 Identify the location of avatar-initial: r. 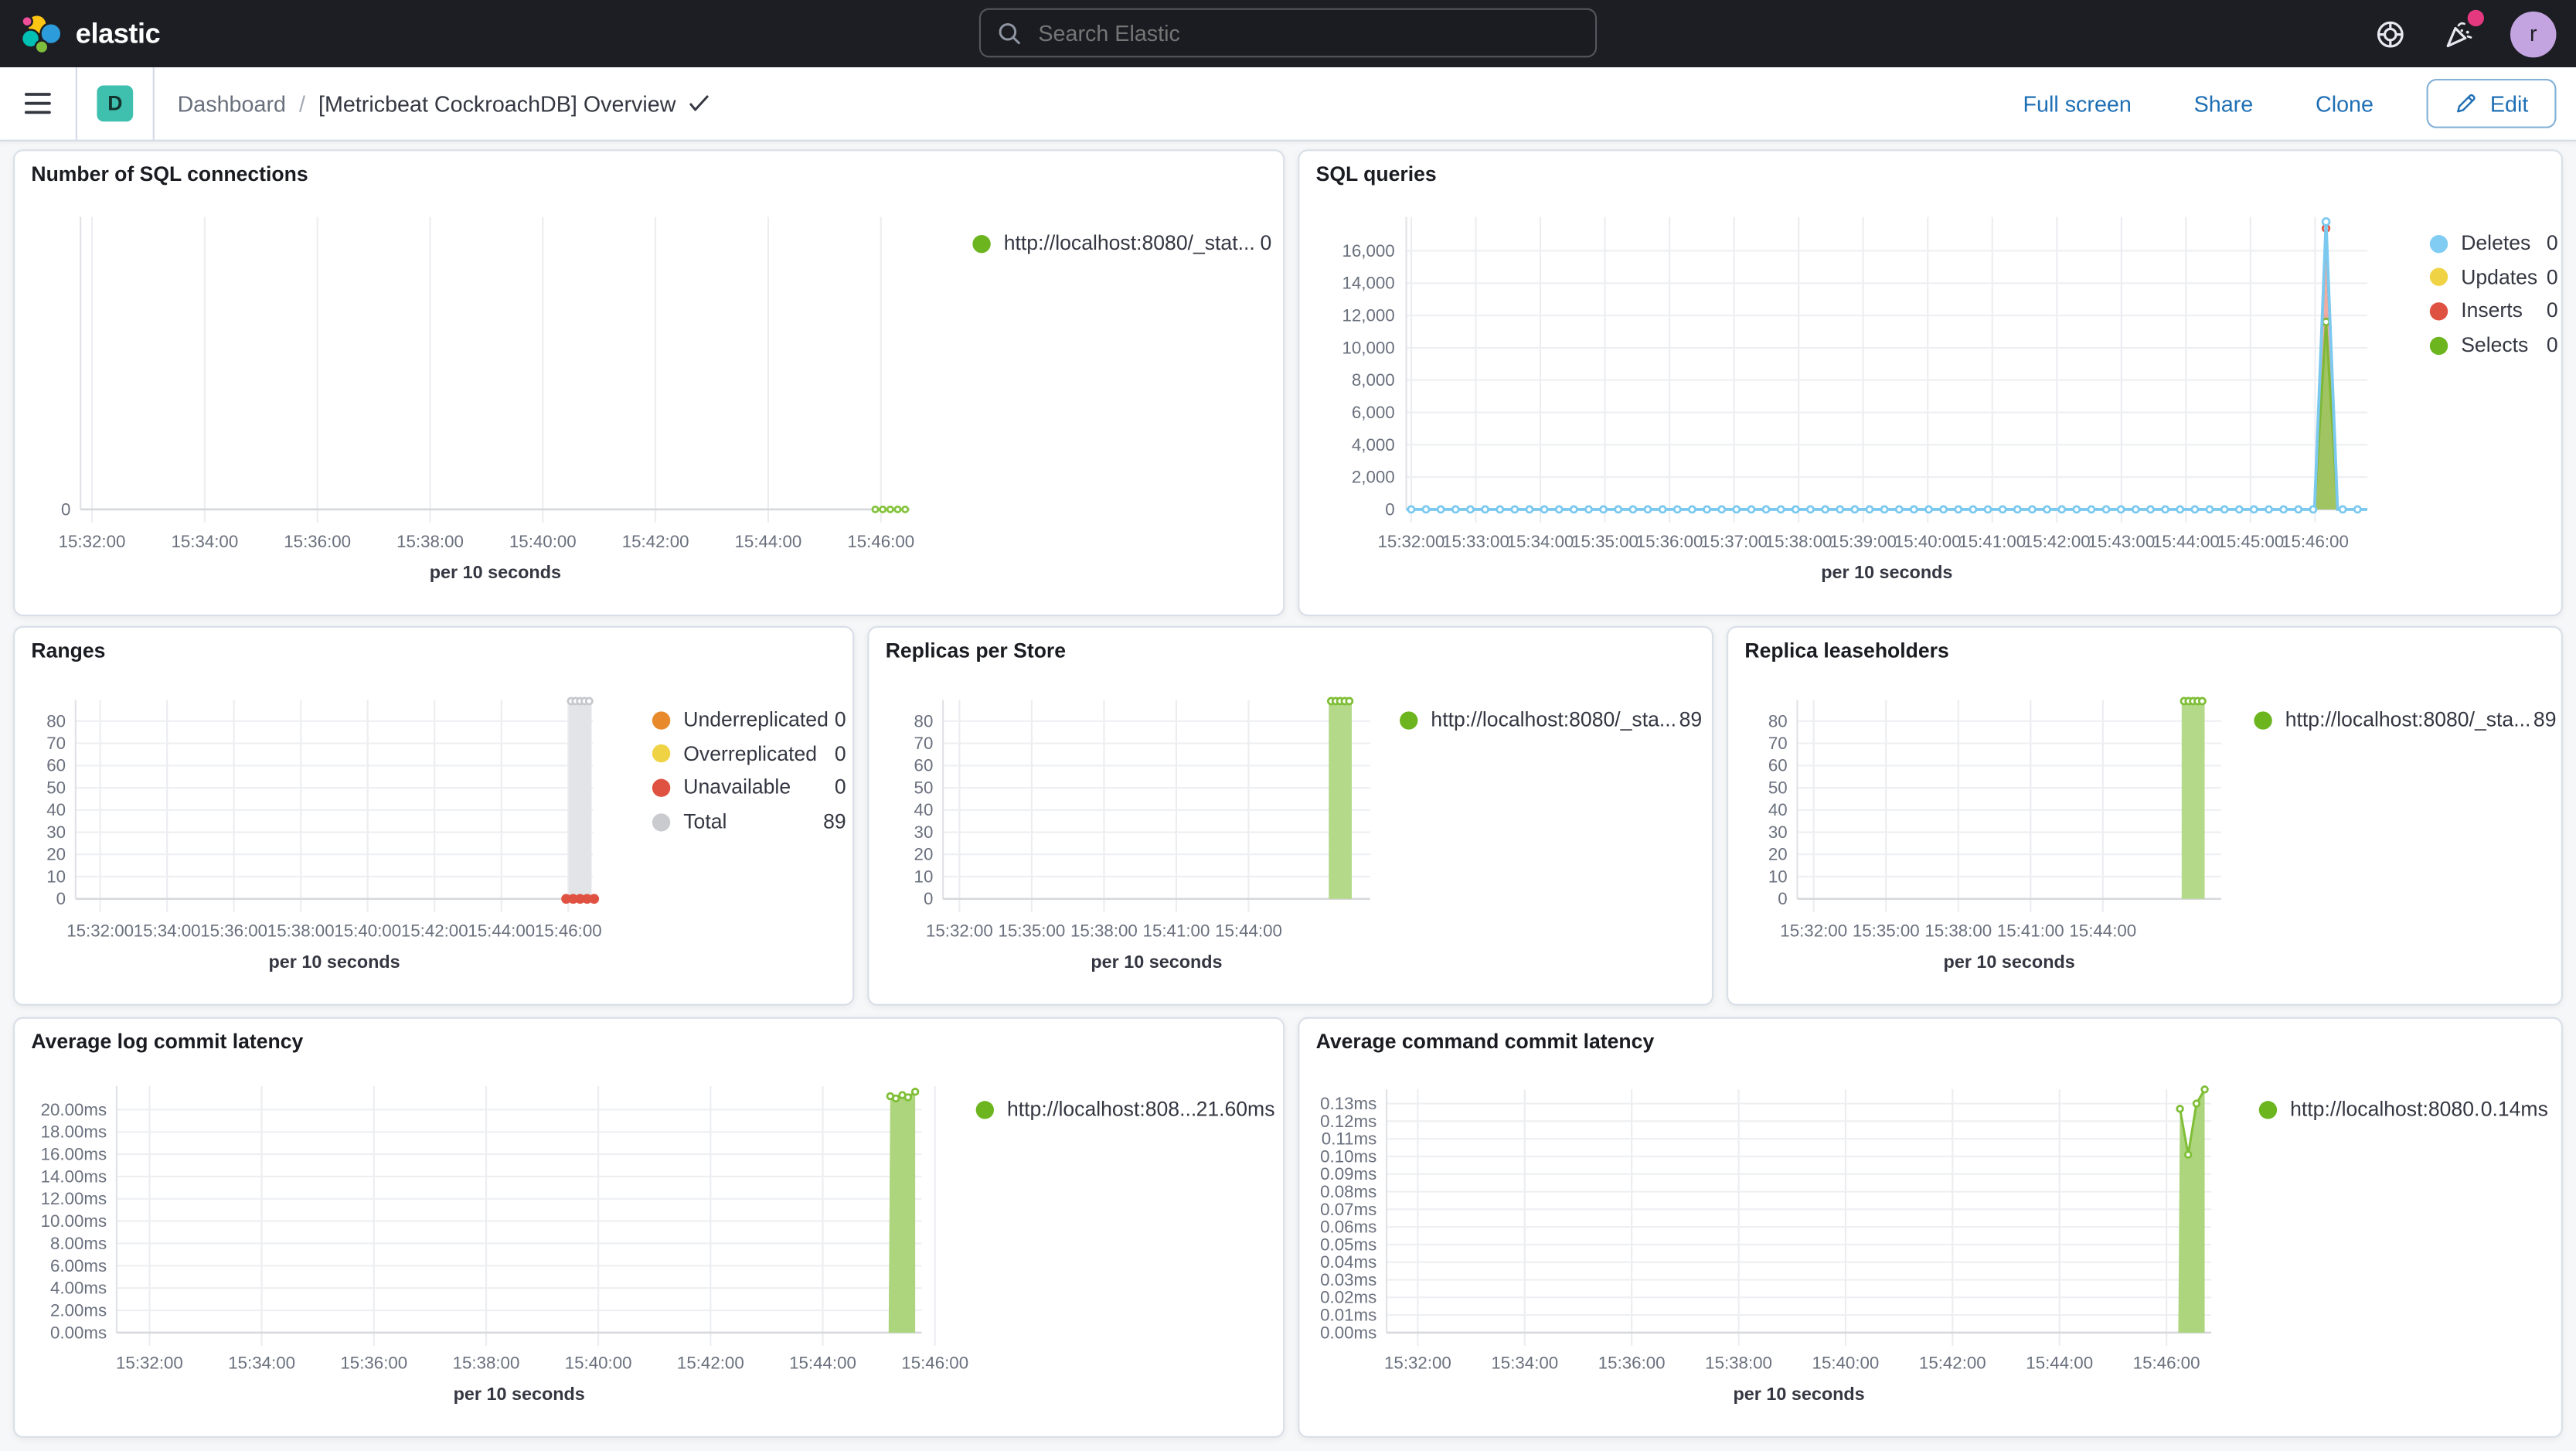
(2533, 33).